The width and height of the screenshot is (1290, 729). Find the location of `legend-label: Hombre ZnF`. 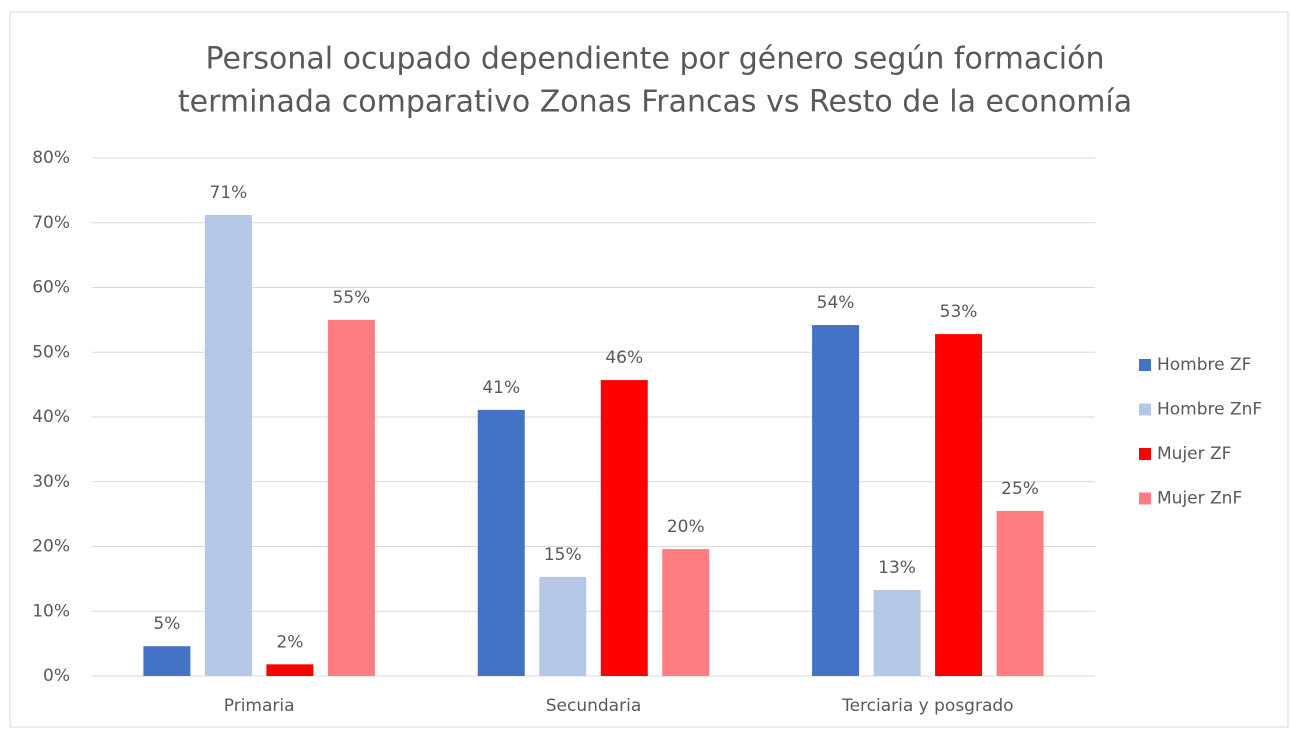

legend-label: Hombre ZnF is located at coordinates (1209, 410).